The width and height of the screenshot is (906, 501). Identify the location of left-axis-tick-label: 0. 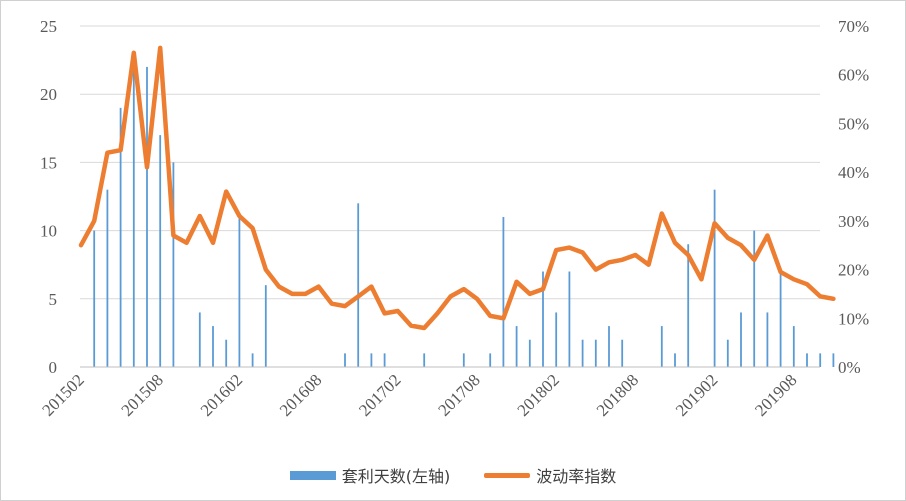
(53, 367).